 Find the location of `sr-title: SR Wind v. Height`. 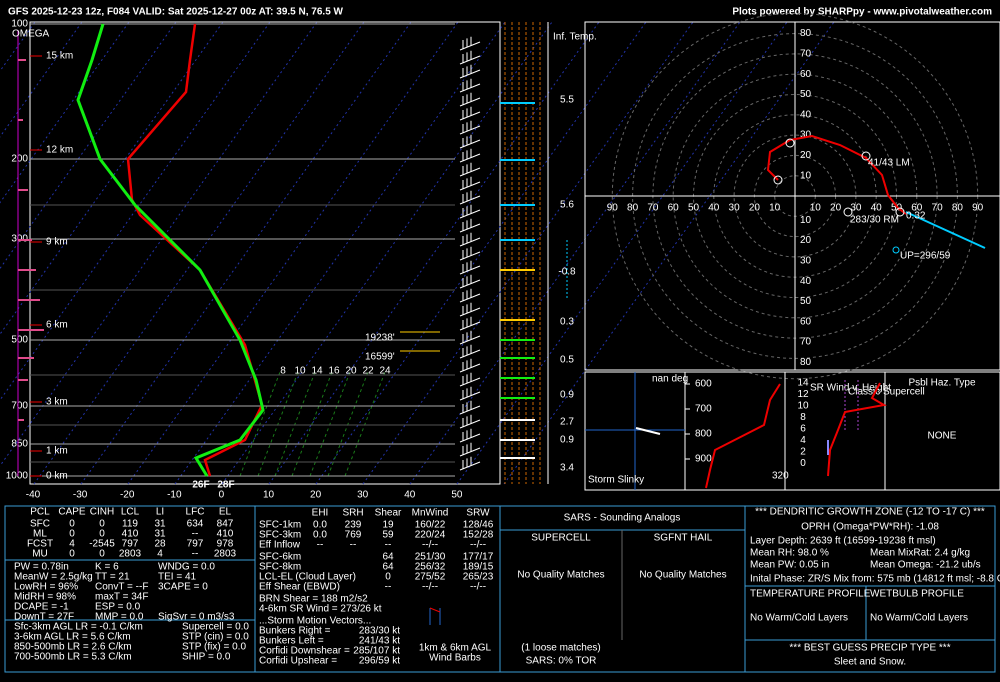

sr-title: SR Wind v. Height is located at coordinates (850, 388).